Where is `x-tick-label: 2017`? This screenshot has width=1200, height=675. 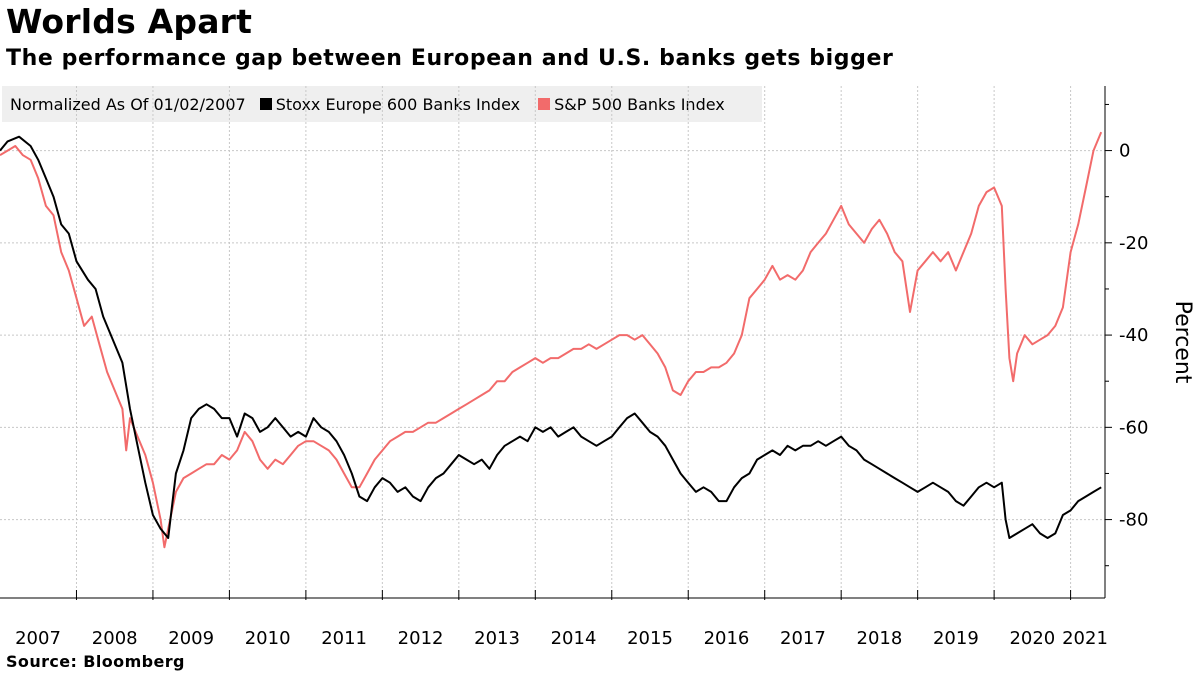
x-tick-label: 2017 is located at coordinates (803, 638).